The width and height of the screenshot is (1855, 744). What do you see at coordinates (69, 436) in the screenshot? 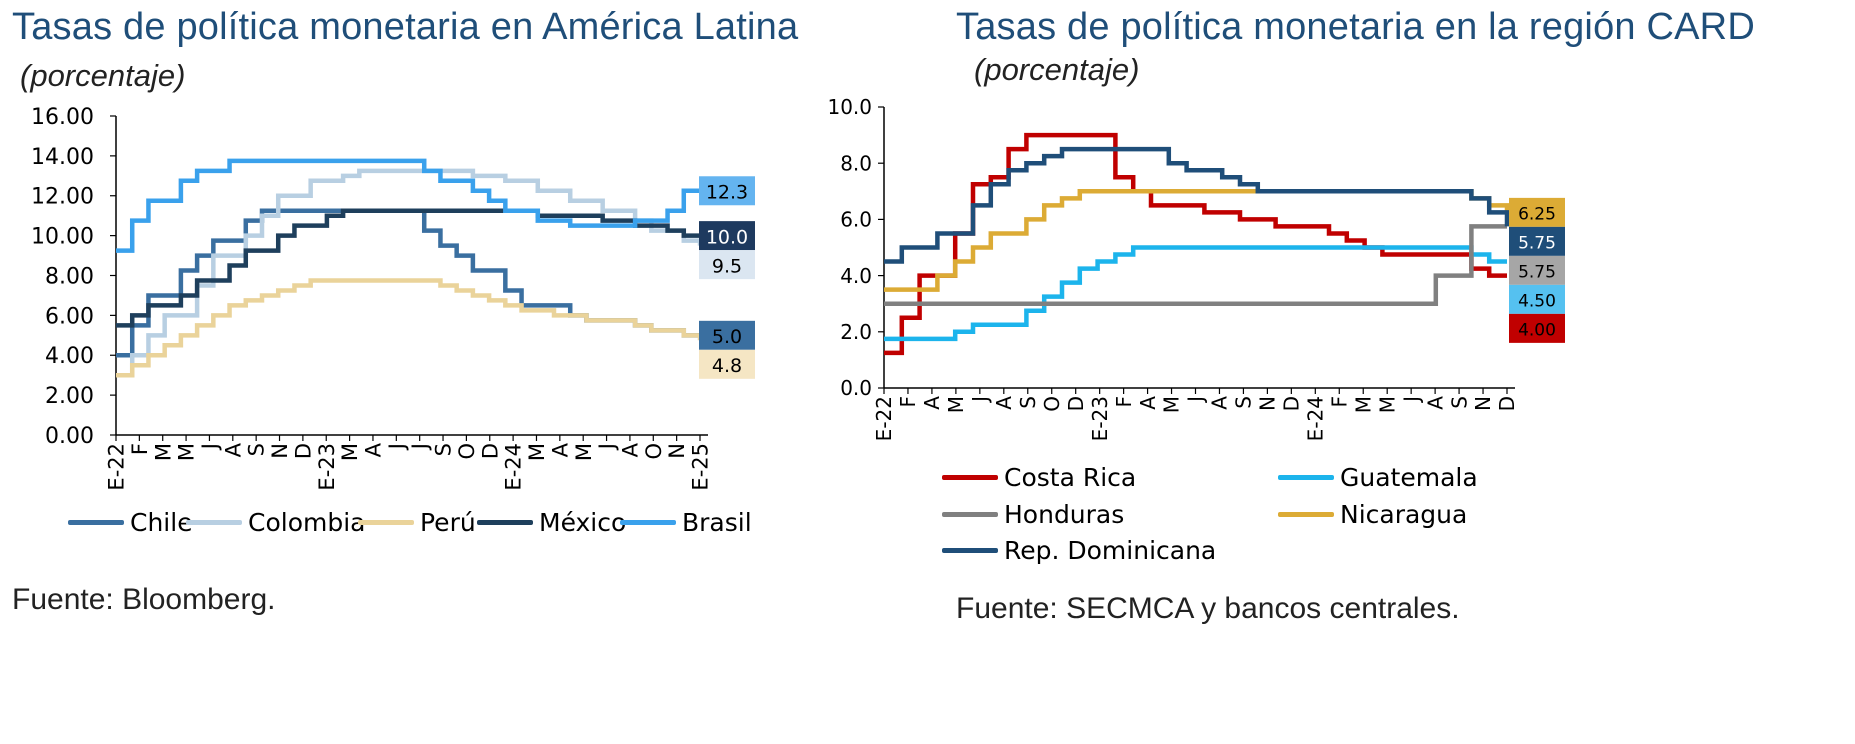
I see `y-tick-label: 0.00` at bounding box center [69, 436].